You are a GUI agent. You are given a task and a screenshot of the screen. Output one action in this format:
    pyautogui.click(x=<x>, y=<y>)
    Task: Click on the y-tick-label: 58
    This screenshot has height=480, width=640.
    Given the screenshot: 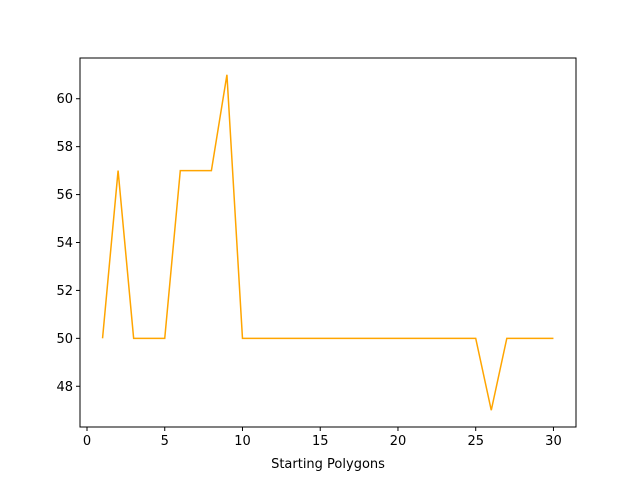 What is the action you would take?
    pyautogui.click(x=64, y=147)
    